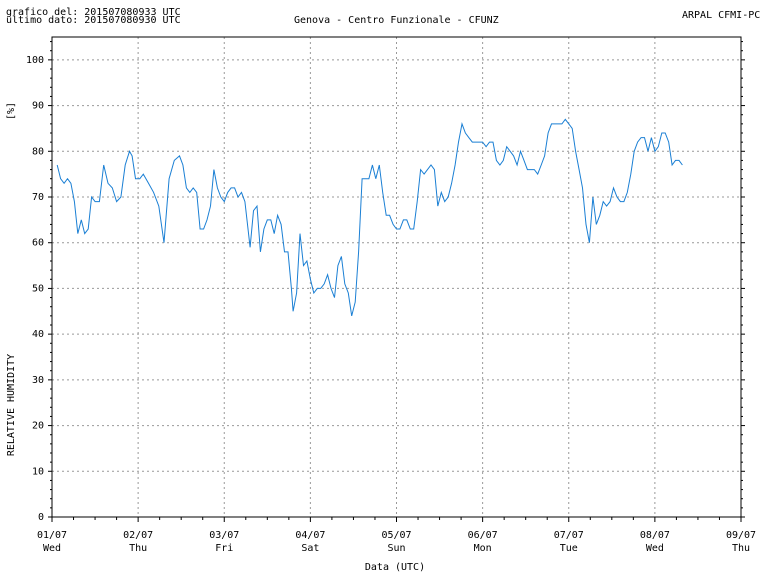  I want to click on x-axis-title: Data (UTC), so click(395, 567).